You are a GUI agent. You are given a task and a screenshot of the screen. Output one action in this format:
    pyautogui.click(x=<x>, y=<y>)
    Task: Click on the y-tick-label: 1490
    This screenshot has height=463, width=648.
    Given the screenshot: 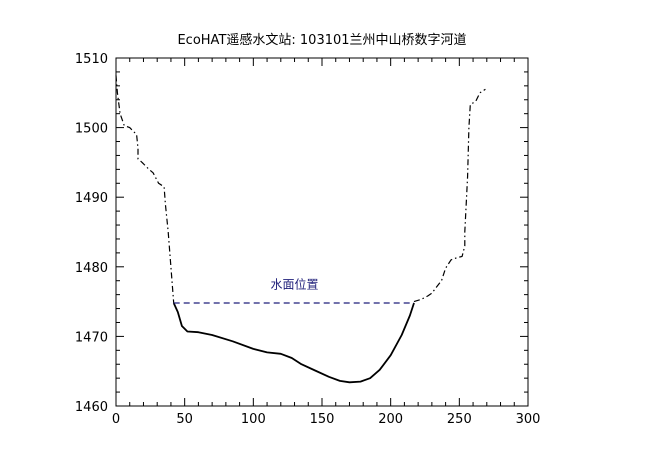 What is the action you would take?
    pyautogui.click(x=91, y=198)
    